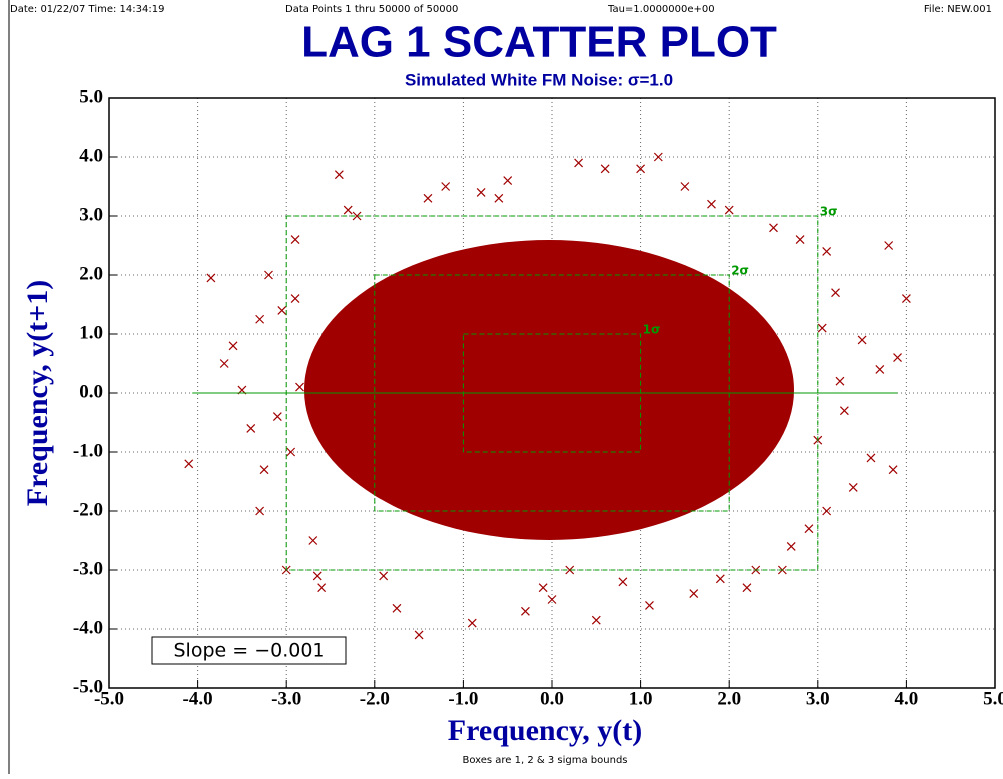 Image resolution: width=1003 pixels, height=779 pixels. I want to click on y-tick-label: -3.0, so click(88, 568).